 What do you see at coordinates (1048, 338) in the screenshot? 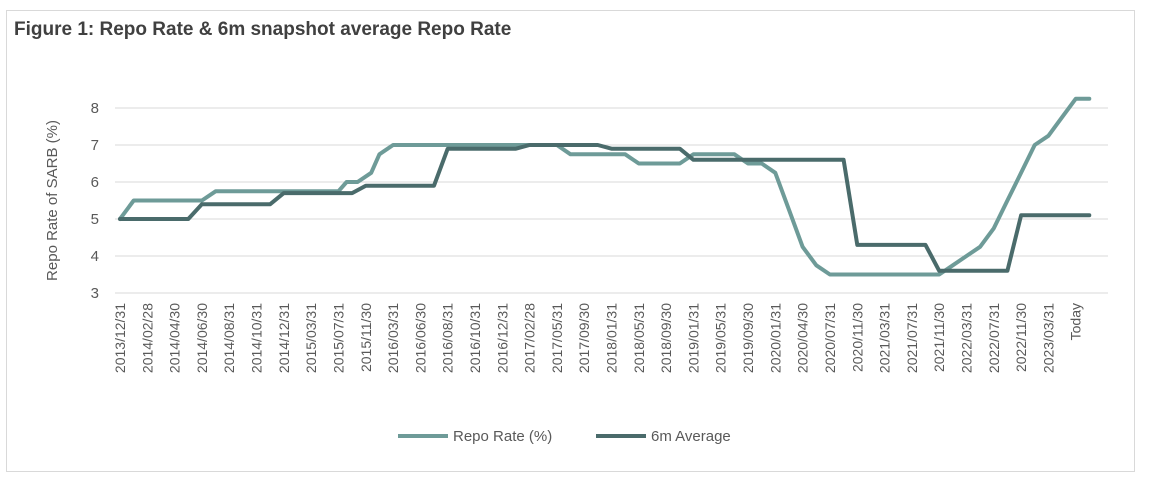
I see `x-tick-label: 2023/03/31` at bounding box center [1048, 338].